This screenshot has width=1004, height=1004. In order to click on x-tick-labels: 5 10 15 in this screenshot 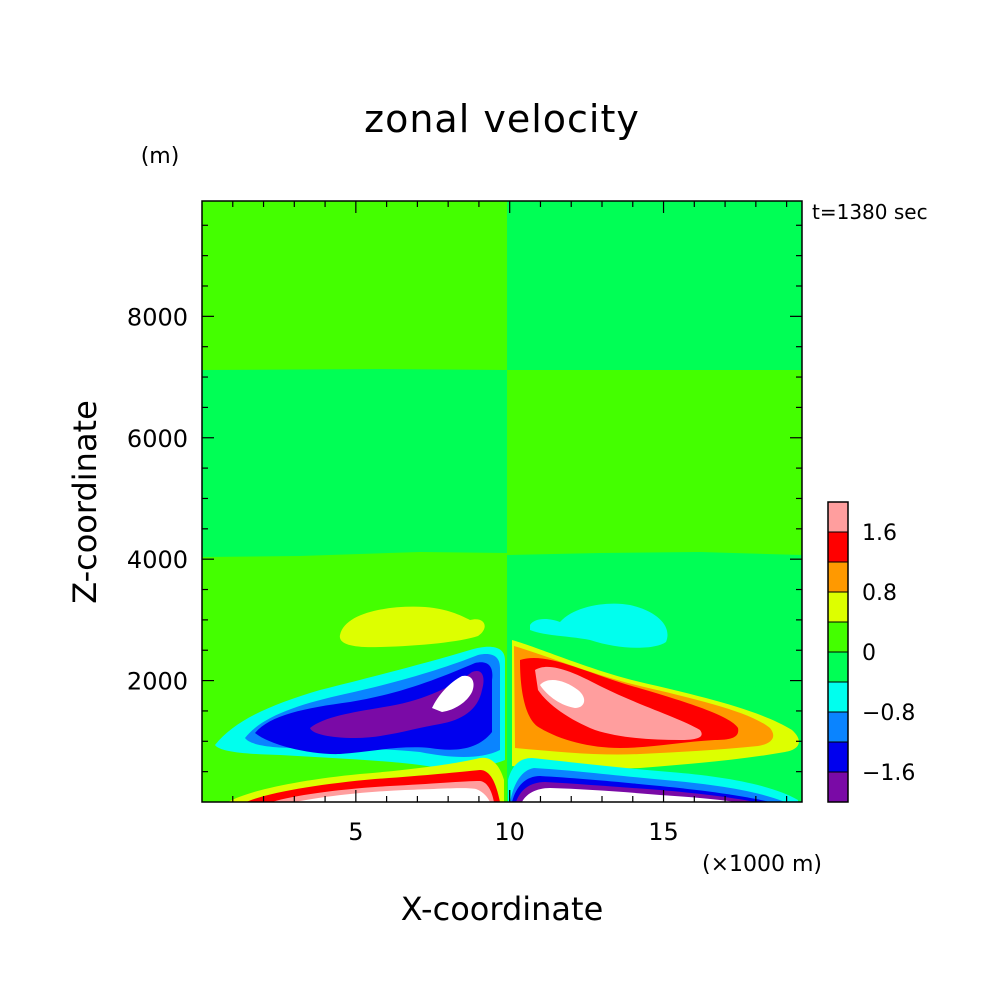, I will do `click(513, 832)`.